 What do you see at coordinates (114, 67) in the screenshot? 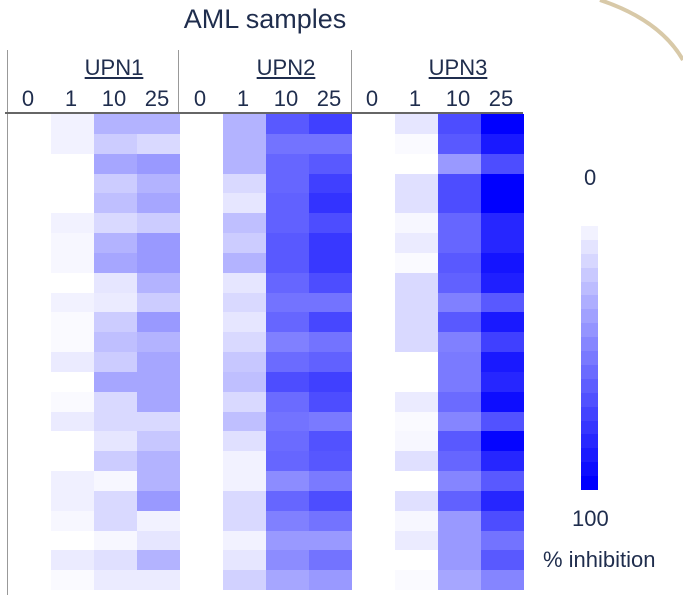
I see `group-label-upn1: UPN1` at bounding box center [114, 67].